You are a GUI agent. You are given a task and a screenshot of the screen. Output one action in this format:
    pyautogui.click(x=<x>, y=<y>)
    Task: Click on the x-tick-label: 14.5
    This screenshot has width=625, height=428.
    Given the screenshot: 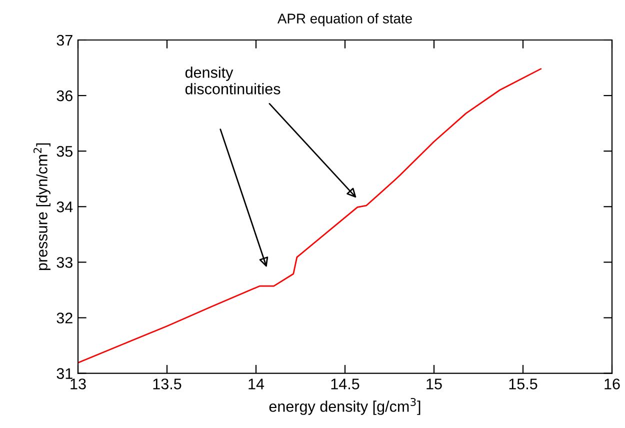 What is the action you would take?
    pyautogui.click(x=345, y=384)
    